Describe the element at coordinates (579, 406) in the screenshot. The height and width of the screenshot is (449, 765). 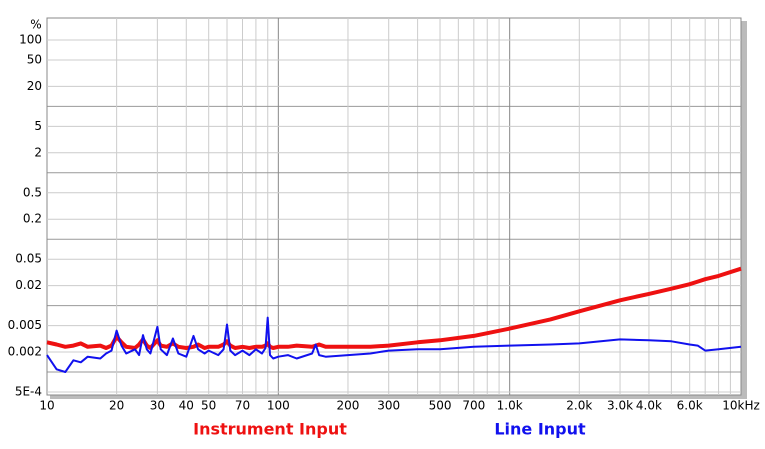
I see `x-tick-label: 2.0k` at that location.